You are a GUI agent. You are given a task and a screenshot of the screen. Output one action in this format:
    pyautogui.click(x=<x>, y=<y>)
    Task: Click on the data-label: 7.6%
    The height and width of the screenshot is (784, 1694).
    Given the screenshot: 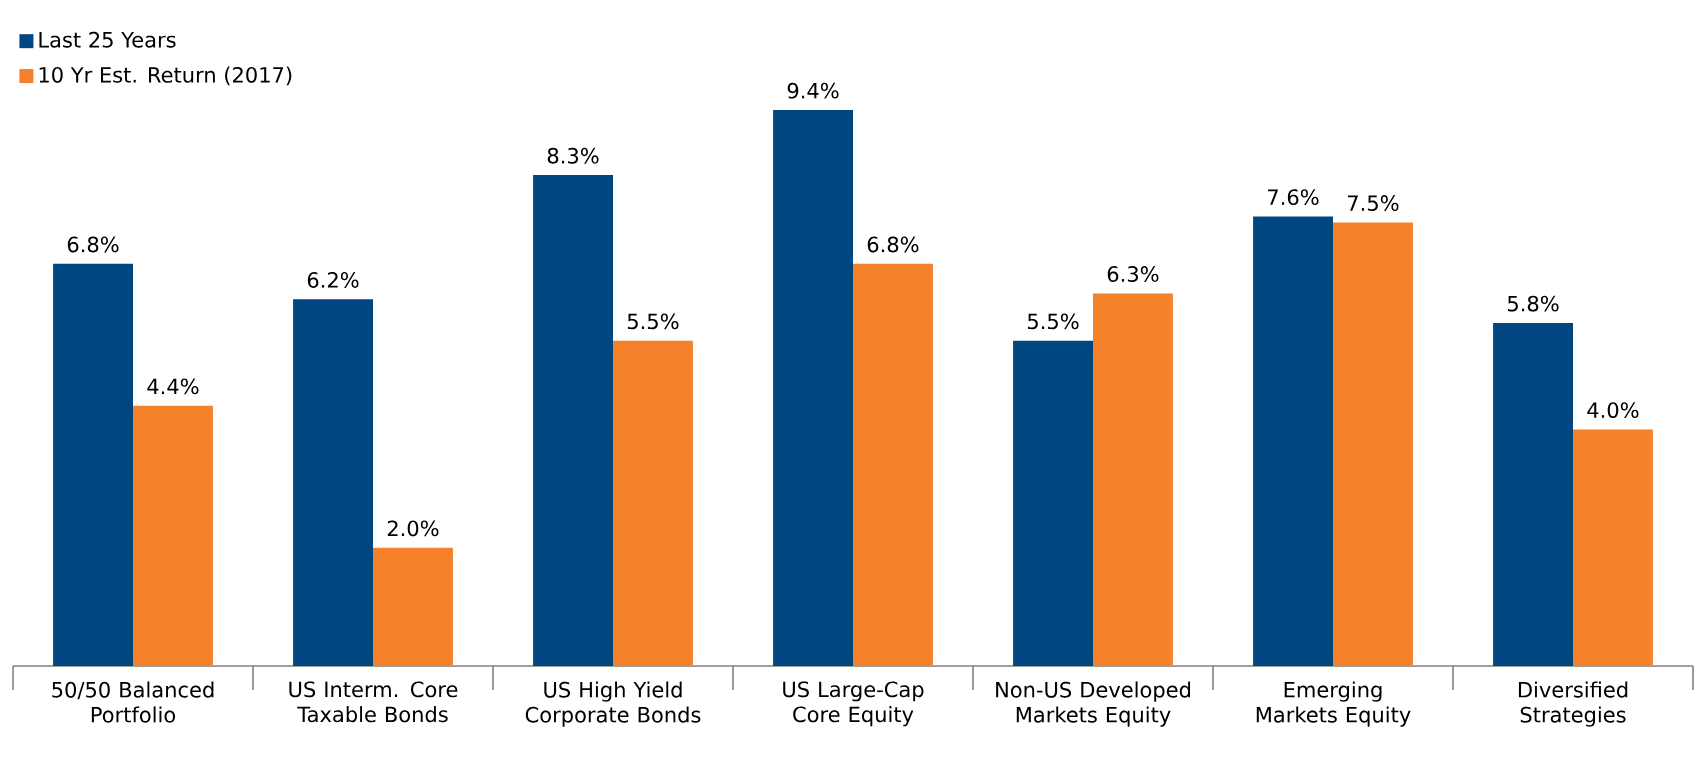 What is the action you would take?
    pyautogui.click(x=1293, y=197)
    